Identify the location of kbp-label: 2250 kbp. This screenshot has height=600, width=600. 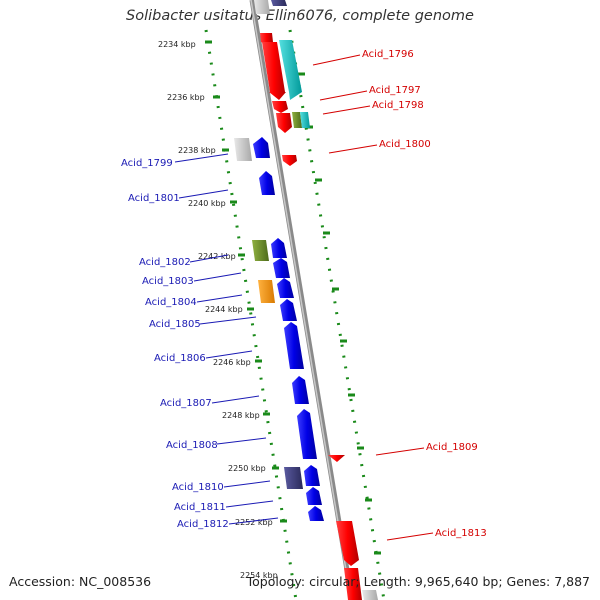
(247, 468).